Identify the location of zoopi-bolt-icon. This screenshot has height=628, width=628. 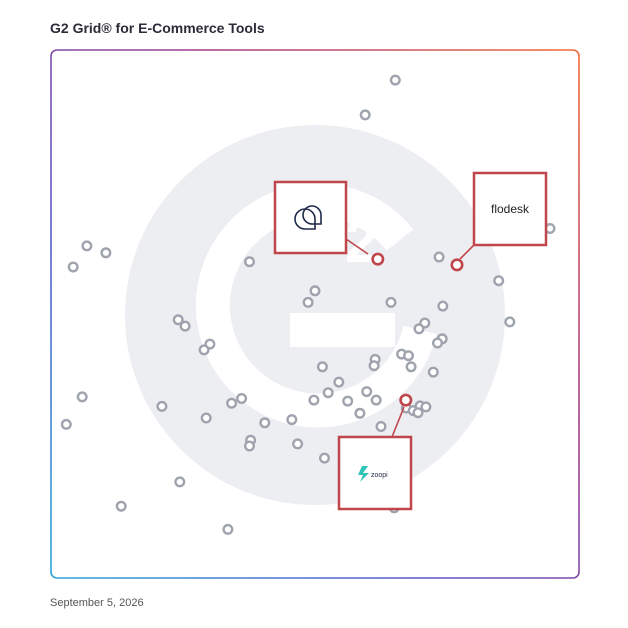
(363, 474).